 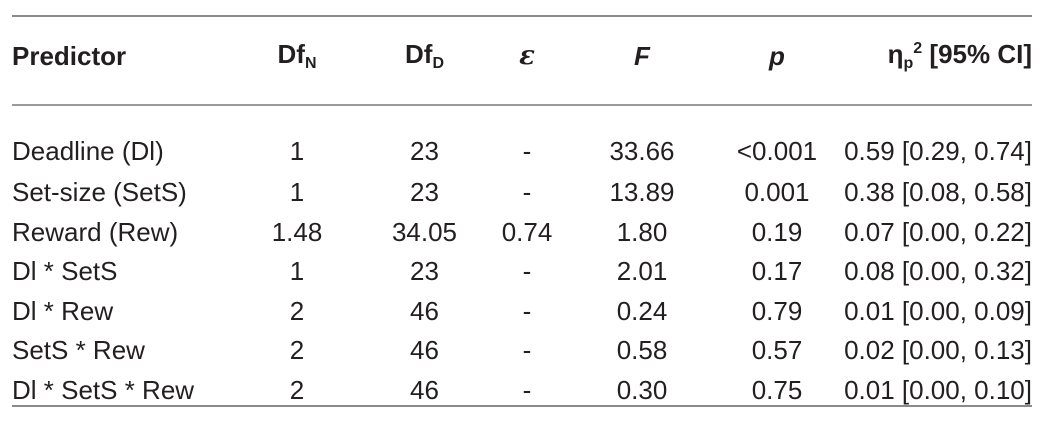 I want to click on cell-eta: 0.08 [0.00, 0.32], so click(x=938, y=271).